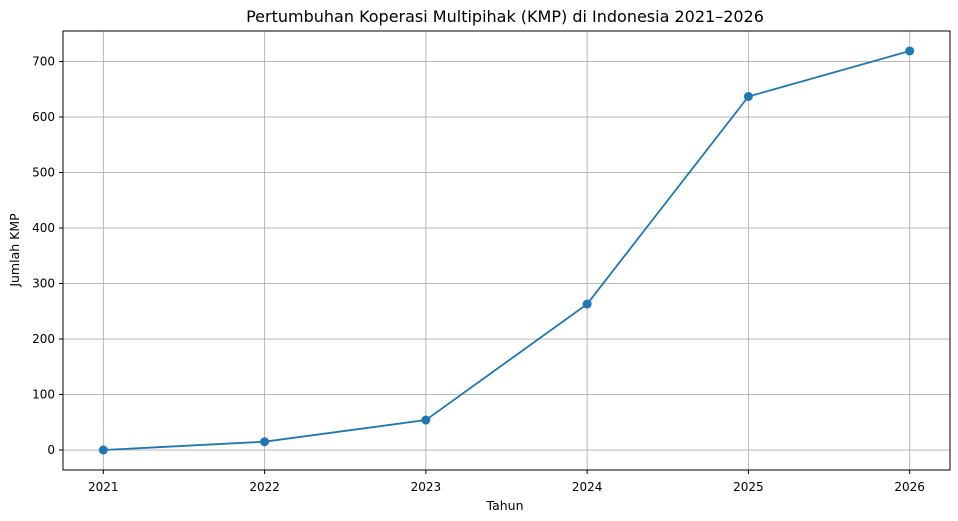 The image size is (958, 521). I want to click on y-tick-label: 500, so click(43, 173).